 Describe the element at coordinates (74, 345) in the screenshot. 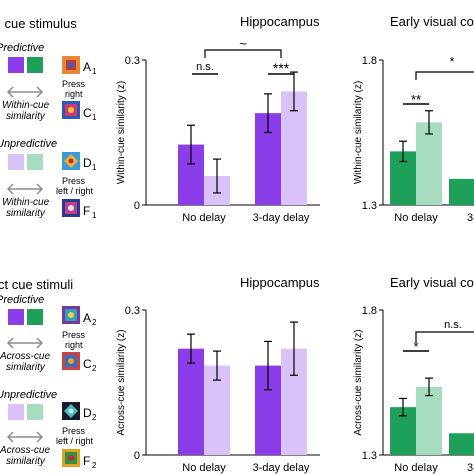

I see `press-right-line2-bottom: right` at that location.